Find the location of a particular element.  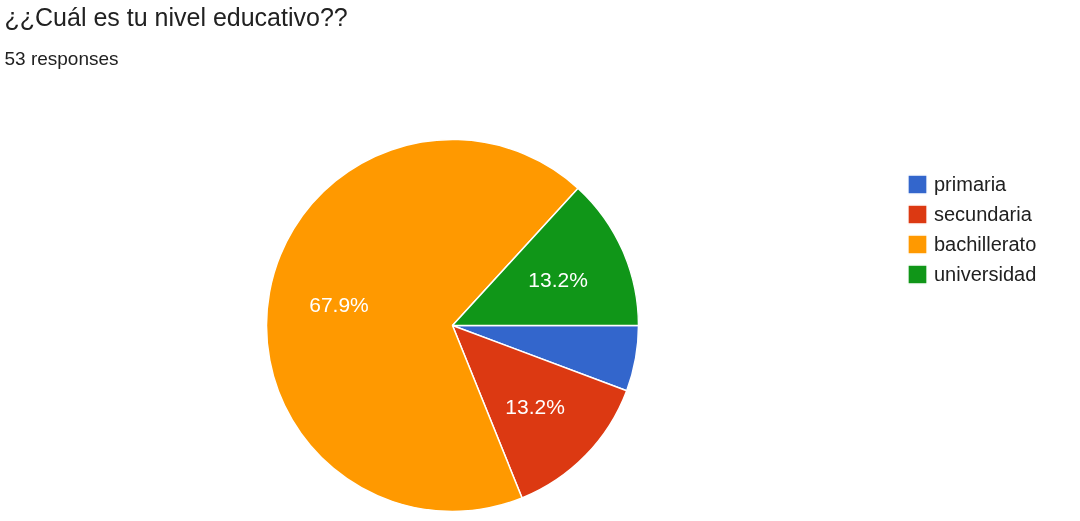

text: 53 responses is located at coordinates (61, 58).